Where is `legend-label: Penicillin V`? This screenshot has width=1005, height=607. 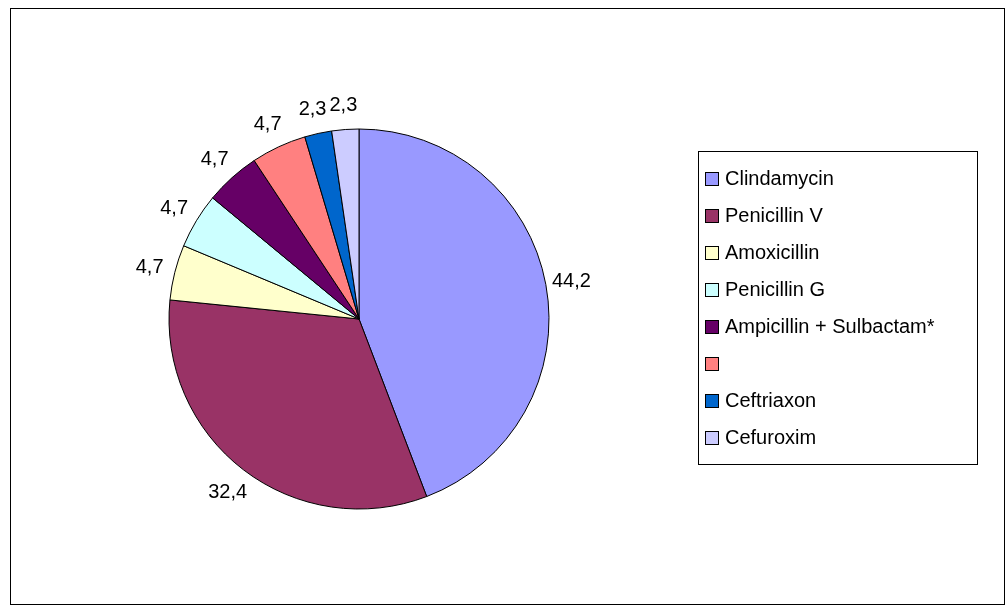
legend-label: Penicillin V is located at coordinates (774, 215).